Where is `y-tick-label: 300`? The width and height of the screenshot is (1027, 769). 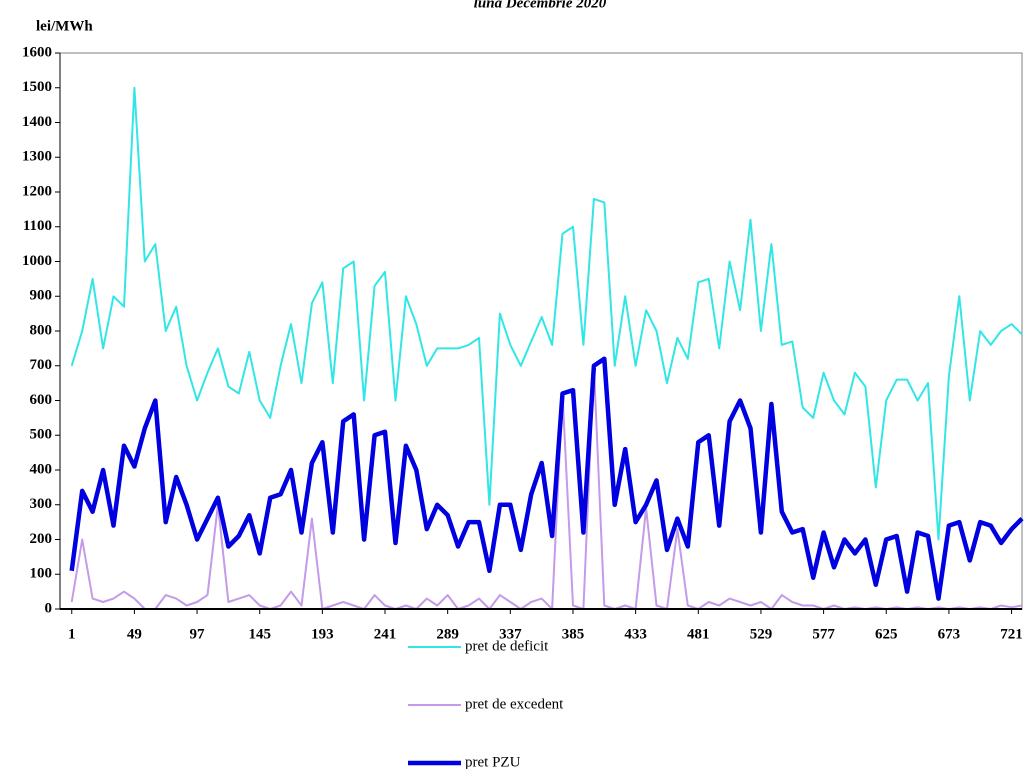
y-tick-label: 300 is located at coordinates (41, 504).